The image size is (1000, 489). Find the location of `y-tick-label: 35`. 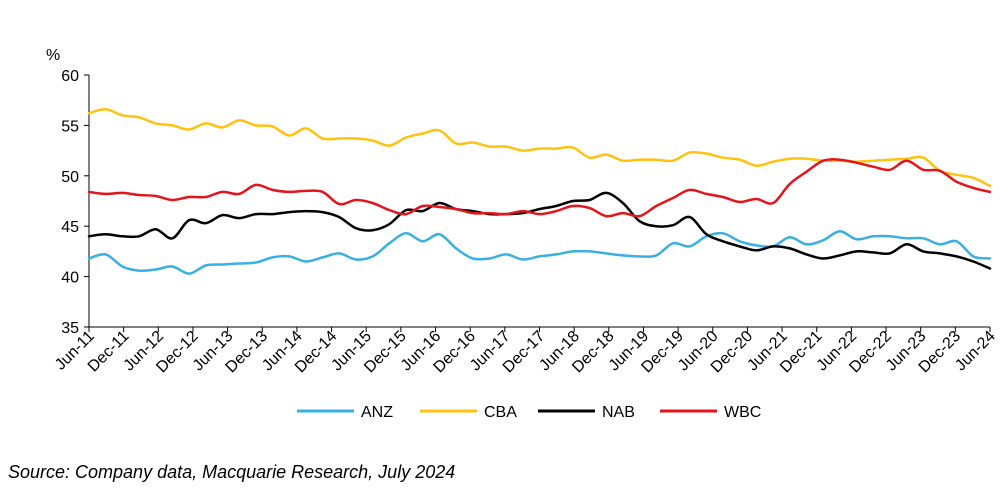

y-tick-label: 35 is located at coordinates (70, 328).